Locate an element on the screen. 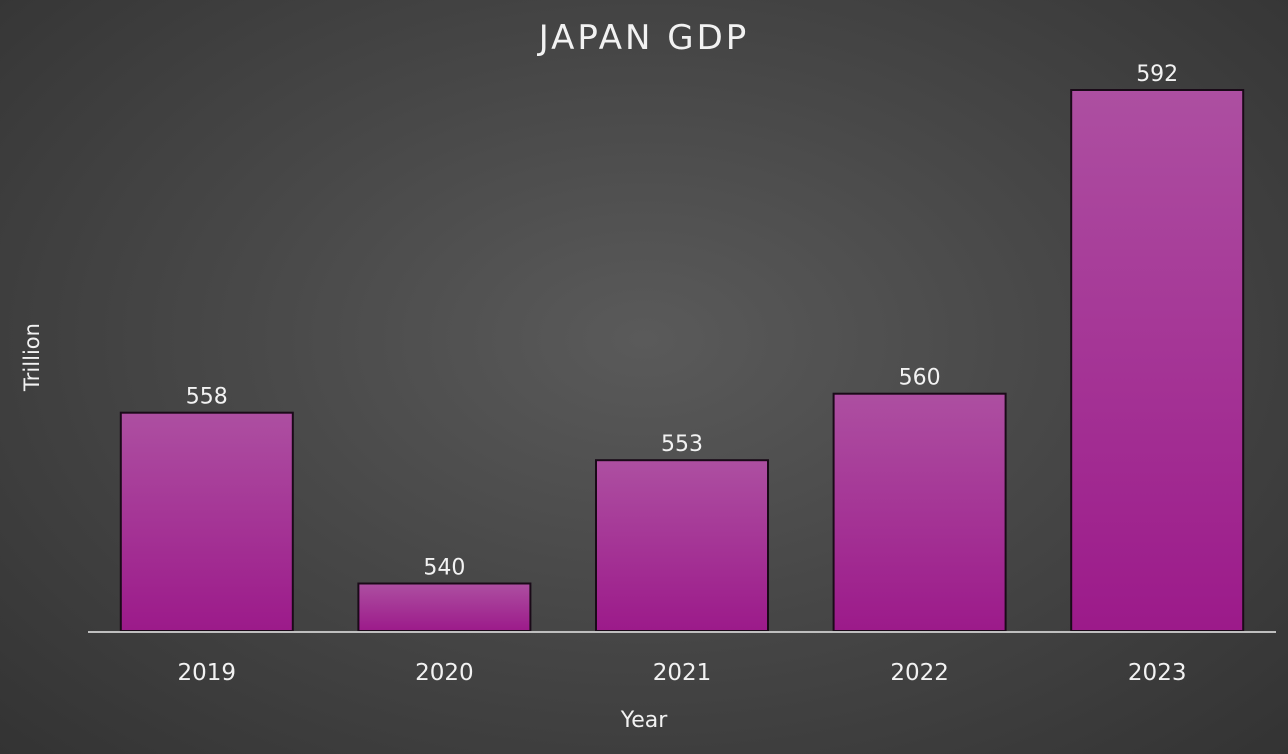  data-label-2019: 558 is located at coordinates (207, 397).